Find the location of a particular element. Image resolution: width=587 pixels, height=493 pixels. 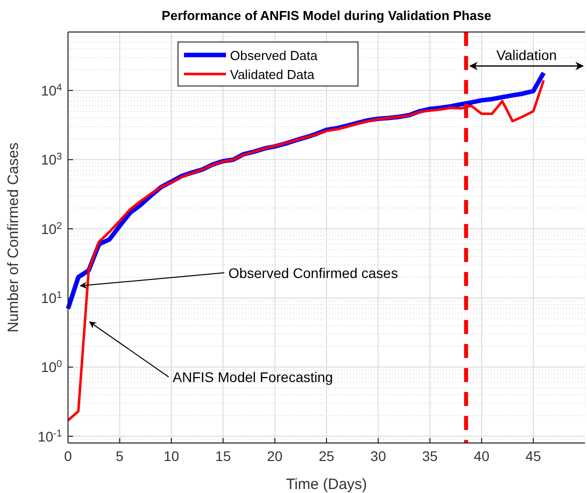

y-tick-label: 10$^{-1}$ is located at coordinates (50, 436).